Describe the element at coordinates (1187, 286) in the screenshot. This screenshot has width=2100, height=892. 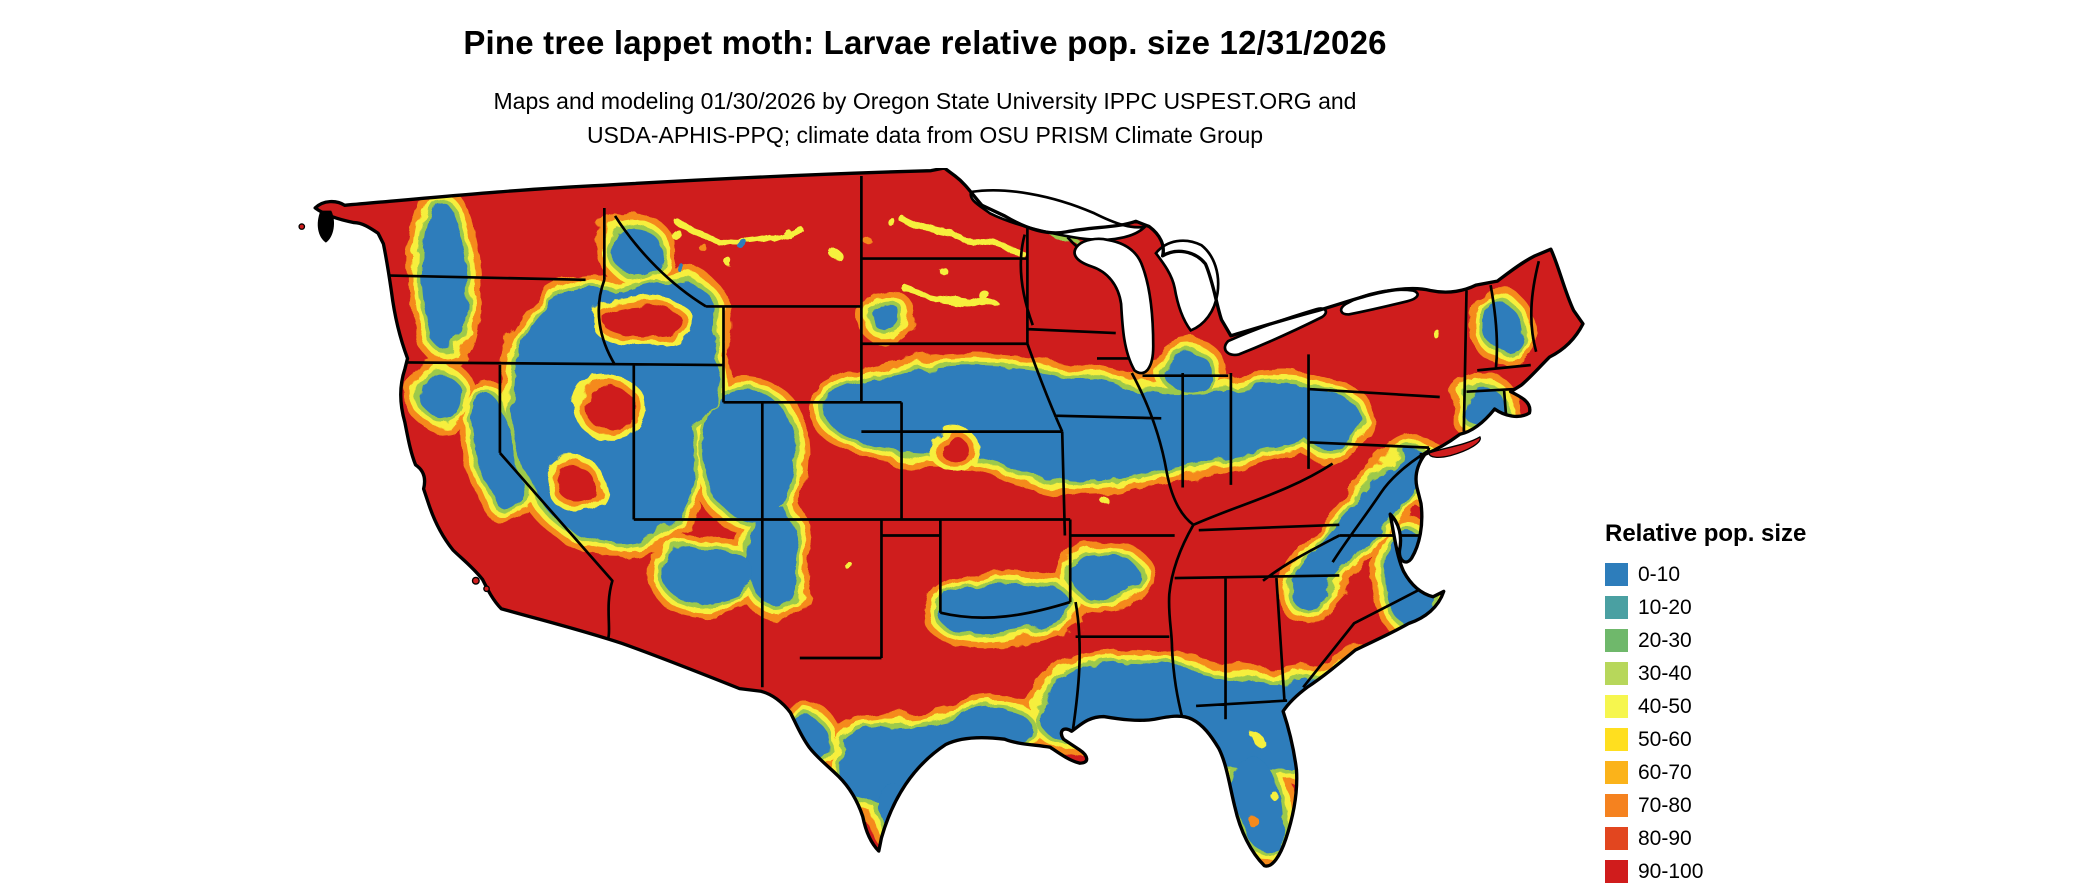
I see `lake-huron` at that location.